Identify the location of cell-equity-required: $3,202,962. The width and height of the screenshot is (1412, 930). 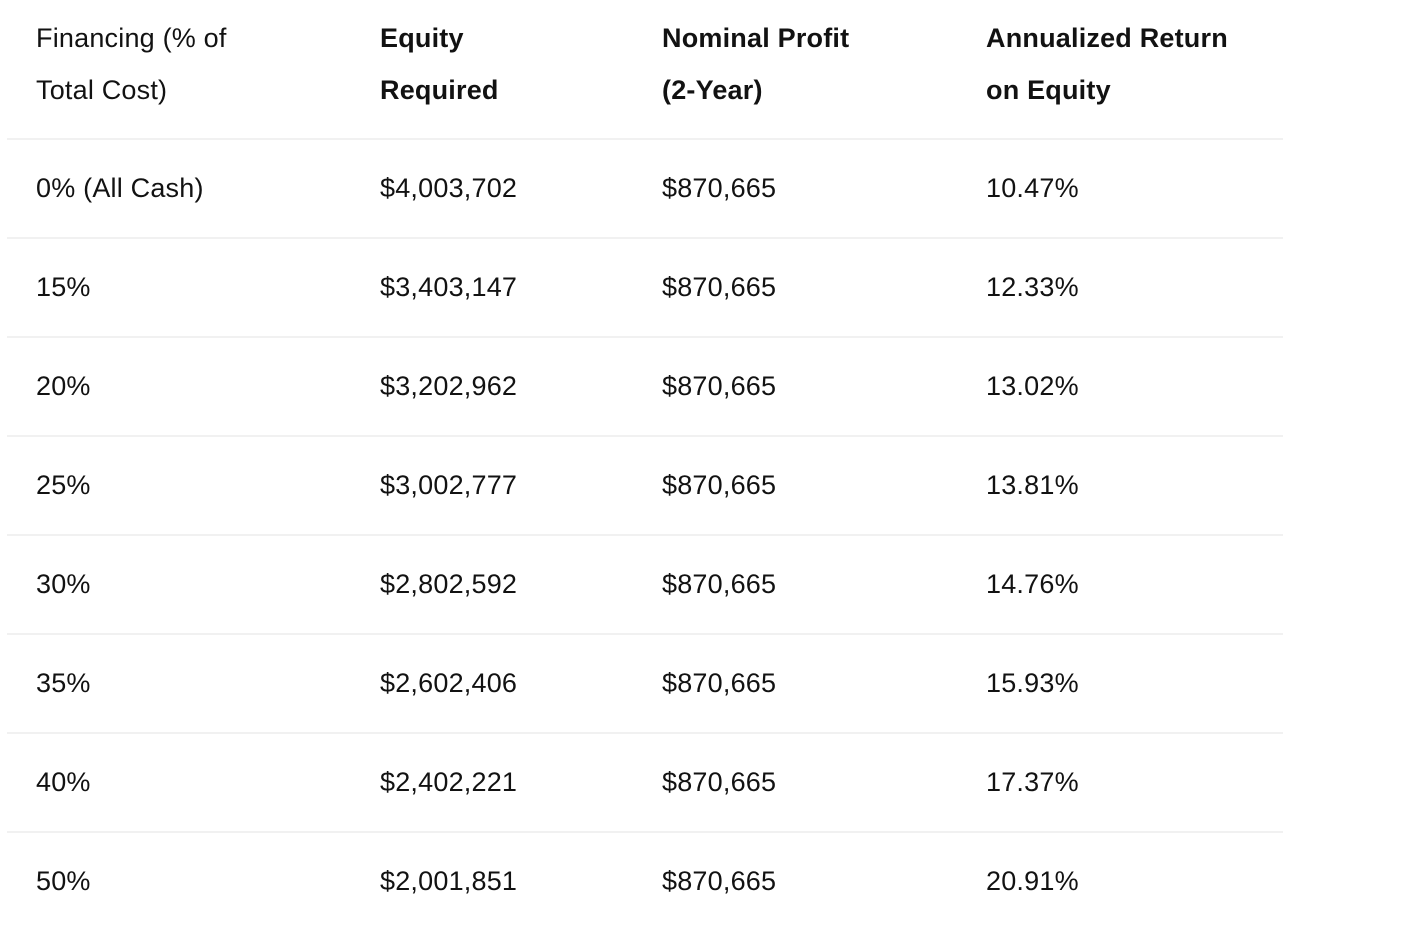
(449, 386).